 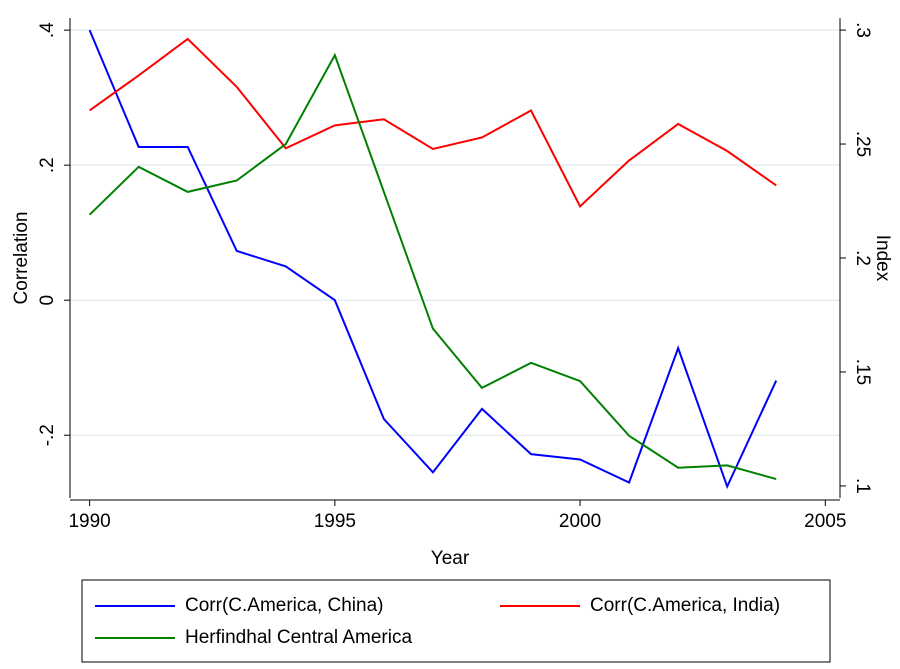 What do you see at coordinates (298, 637) in the screenshot?
I see `legend-label: Herfindhal Central America` at bounding box center [298, 637].